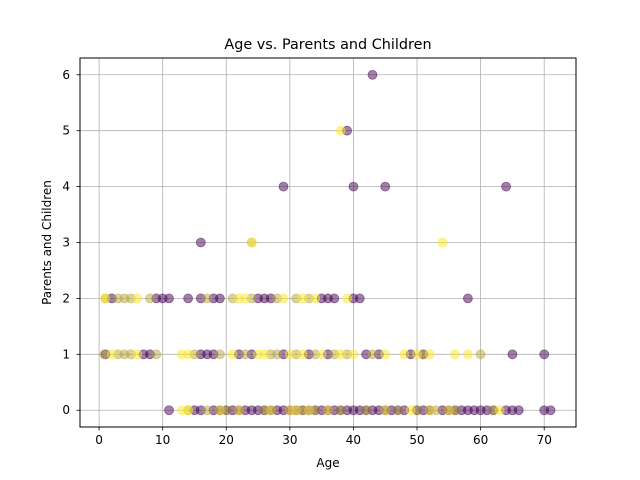  Describe the element at coordinates (66, 354) in the screenshot. I see `y-tick-label: 1` at that location.